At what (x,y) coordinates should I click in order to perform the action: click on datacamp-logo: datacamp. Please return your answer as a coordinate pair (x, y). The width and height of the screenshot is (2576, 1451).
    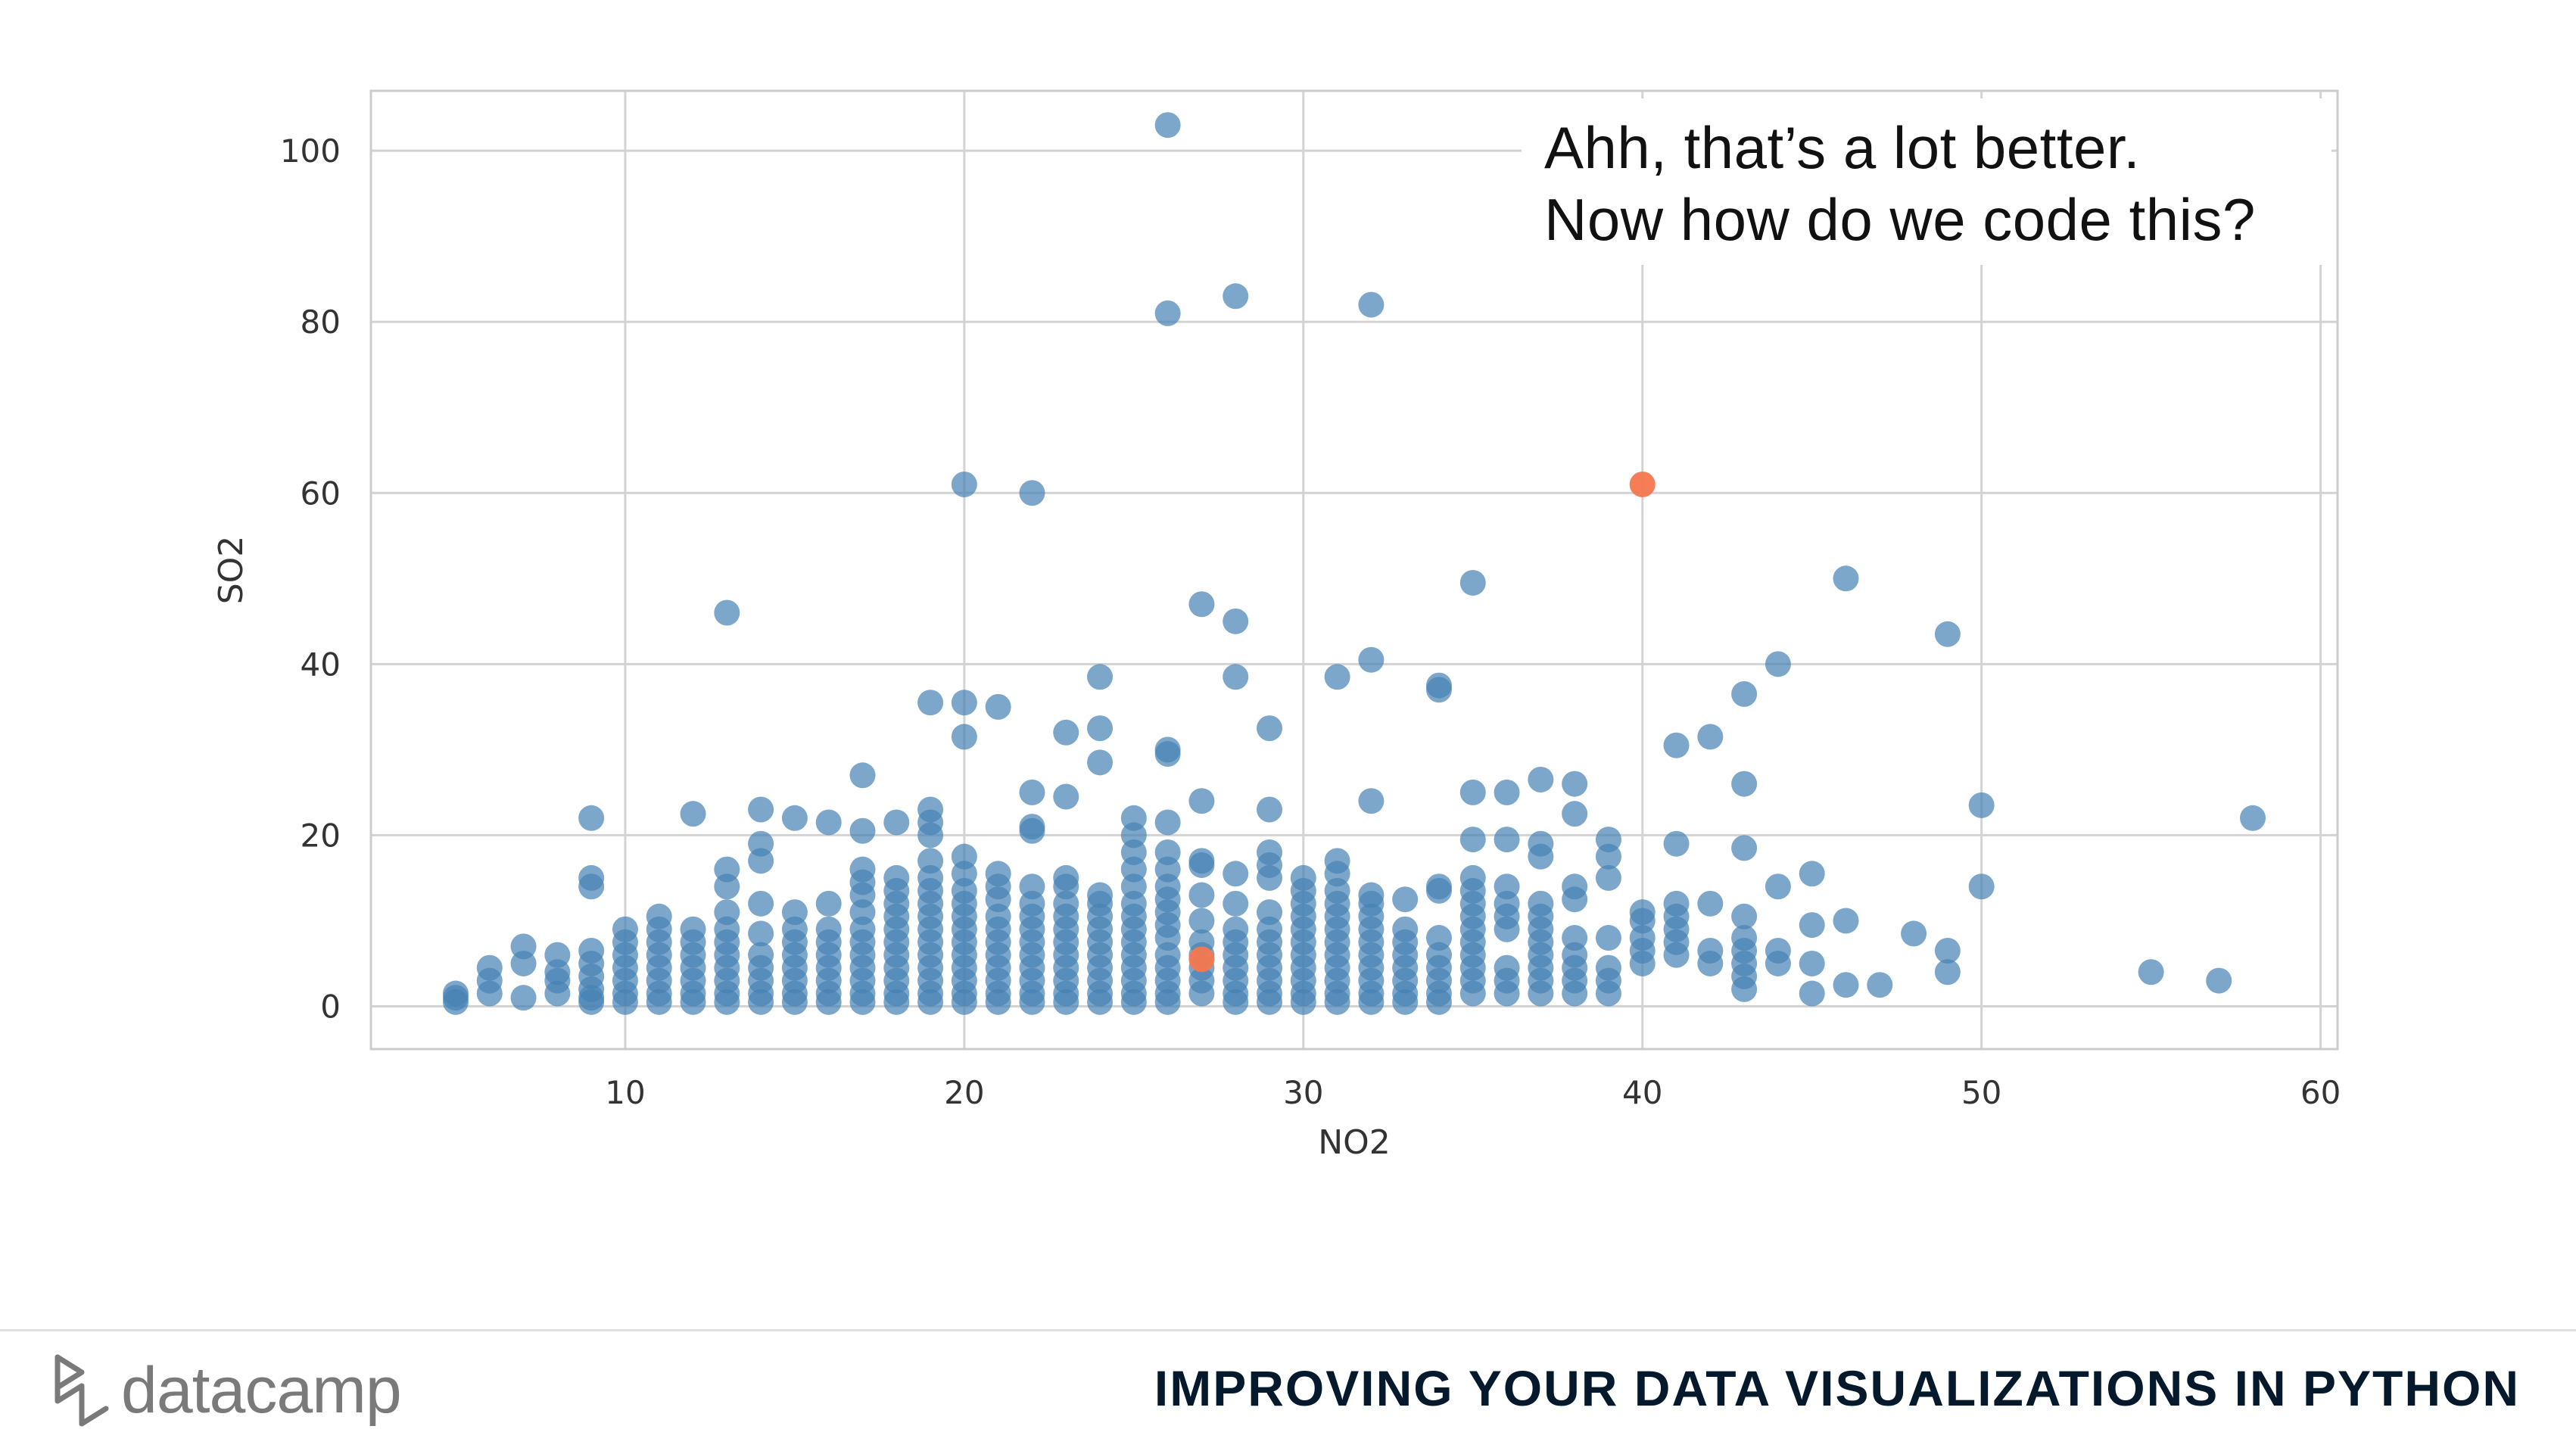
    Looking at the image, I should click on (226, 1390).